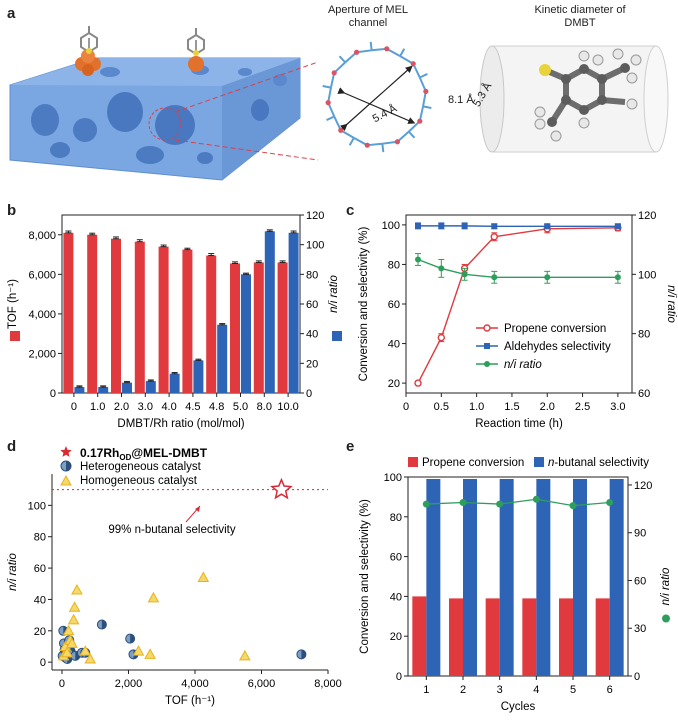 This screenshot has height=720, width=678. I want to click on y2-axis-label-b: n/i ratio, so click(334, 294).